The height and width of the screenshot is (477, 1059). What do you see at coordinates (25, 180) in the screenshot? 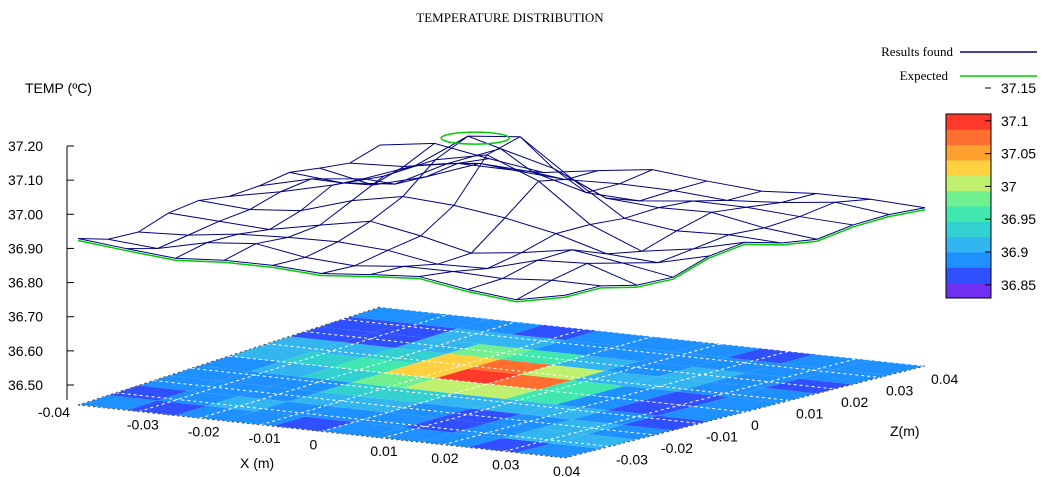
I see `z-tick-label: 37.10` at bounding box center [25, 180].